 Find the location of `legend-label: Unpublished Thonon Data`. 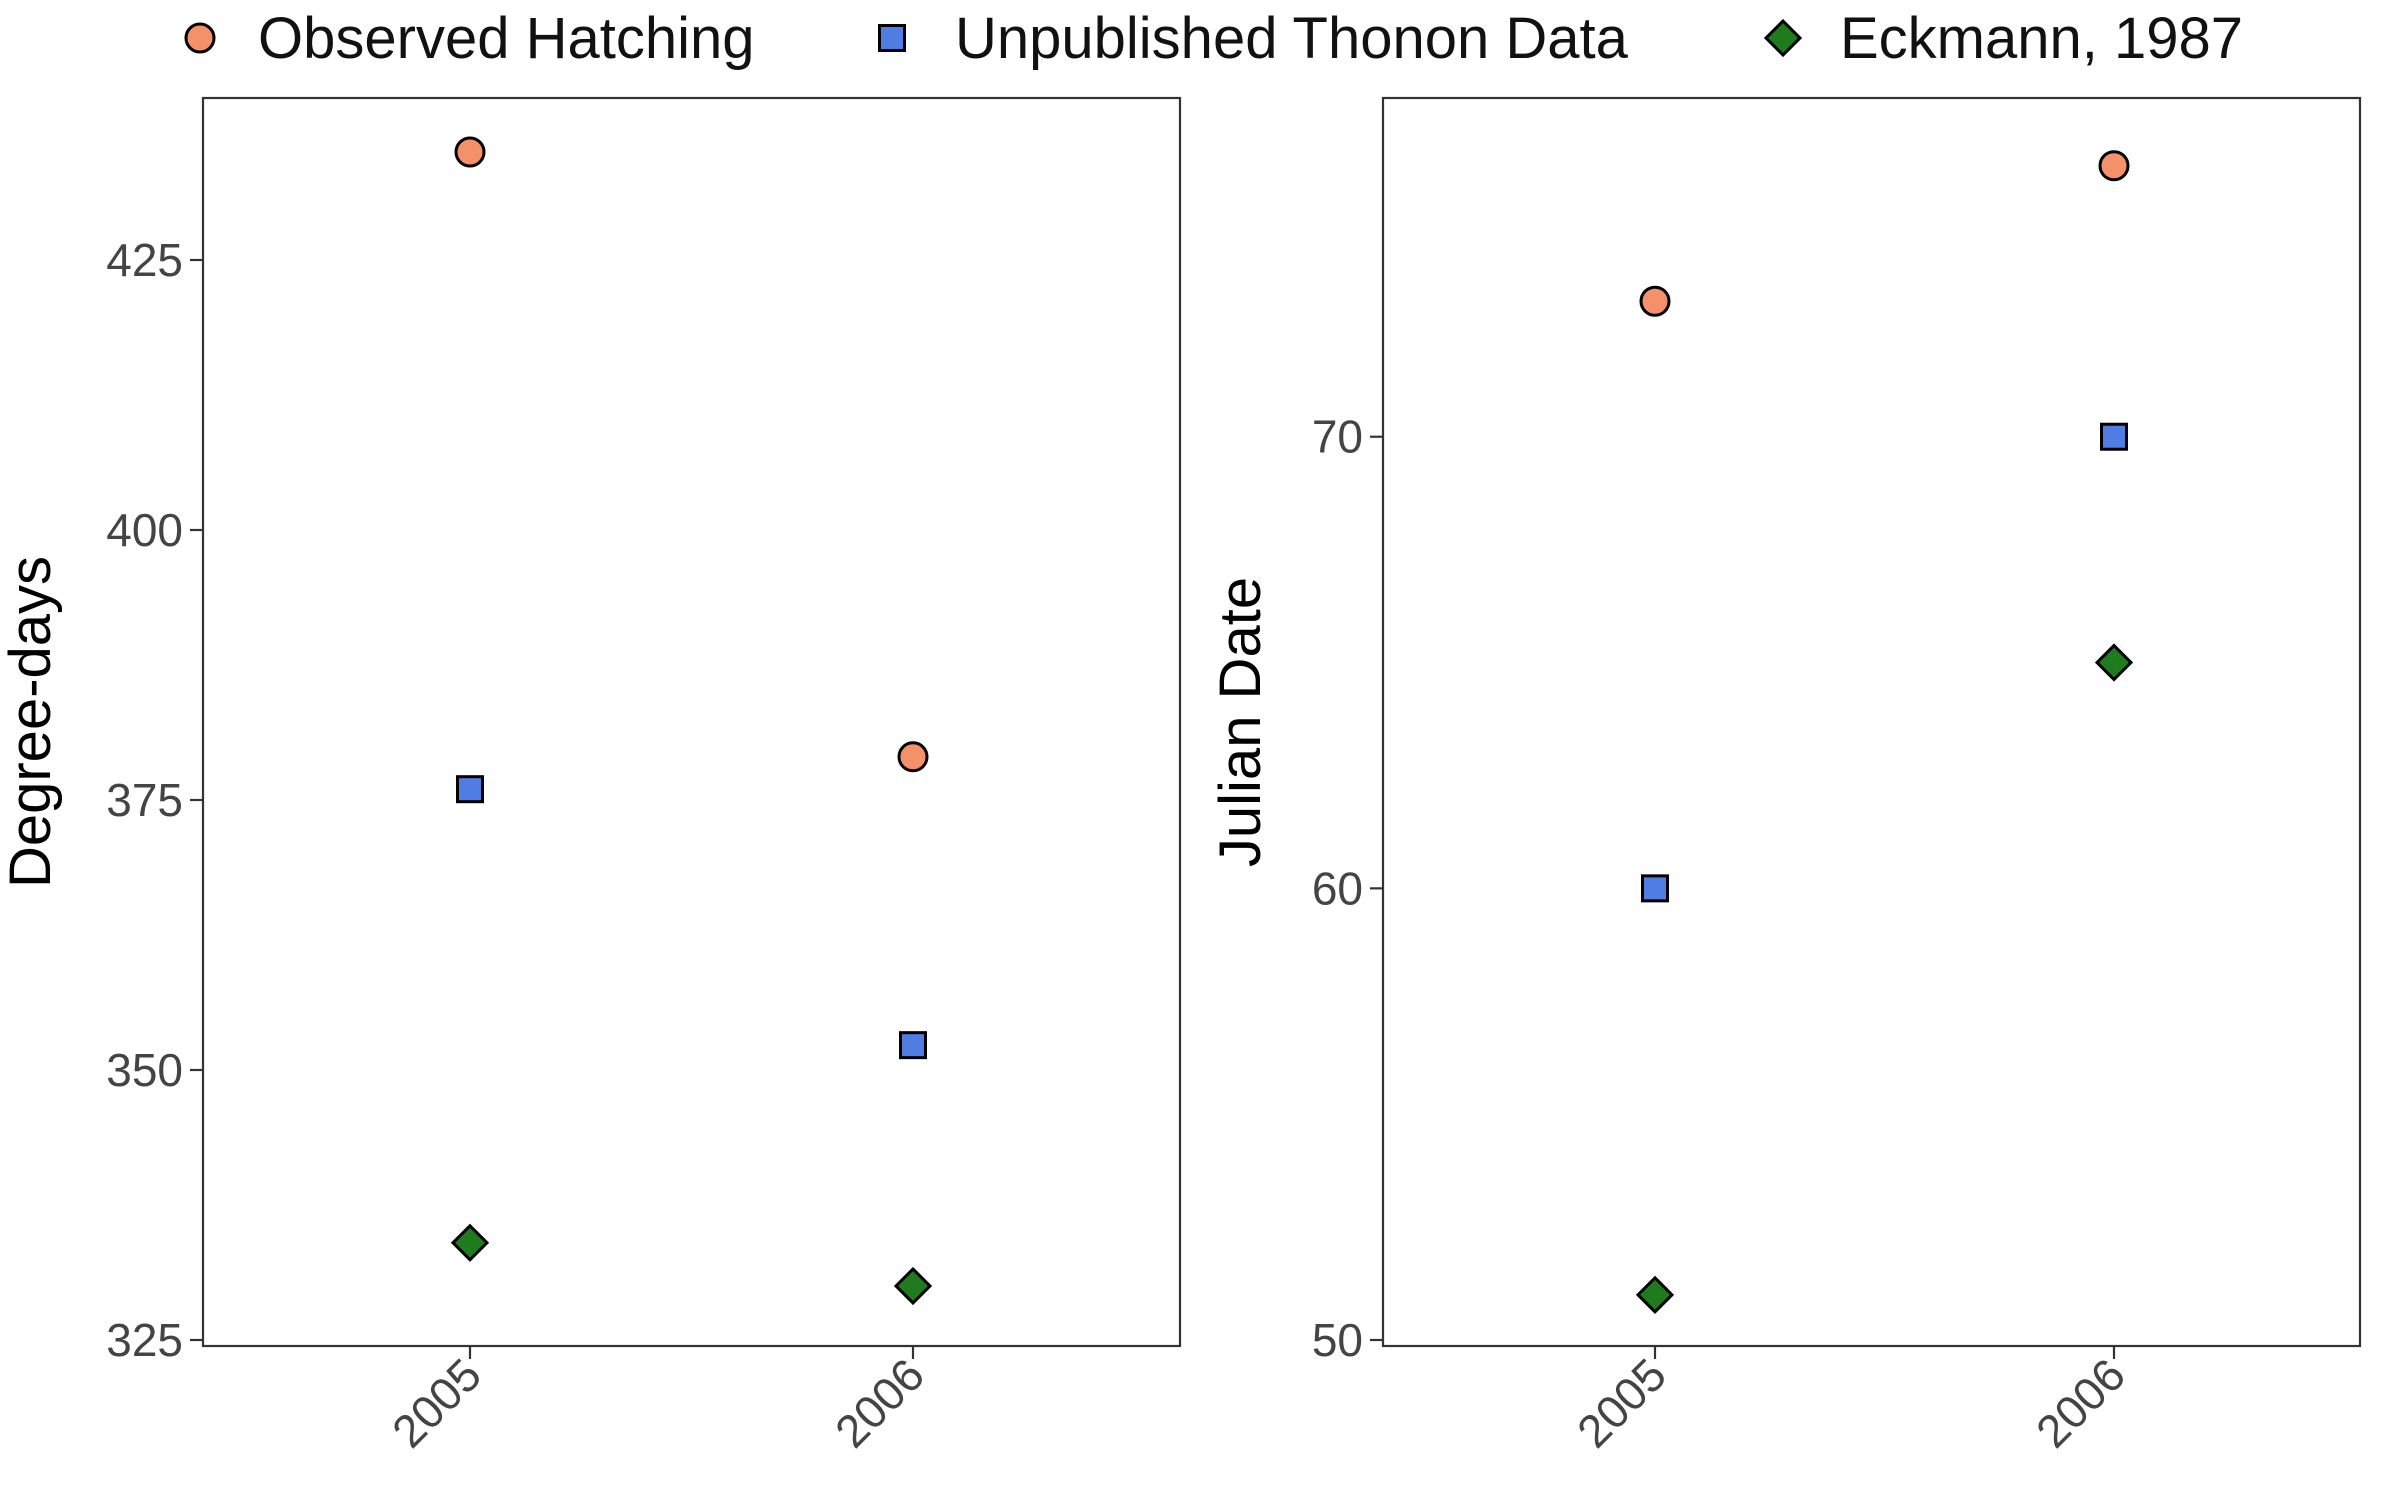

legend-label: Unpublished Thonon Data is located at coordinates (1292, 38).